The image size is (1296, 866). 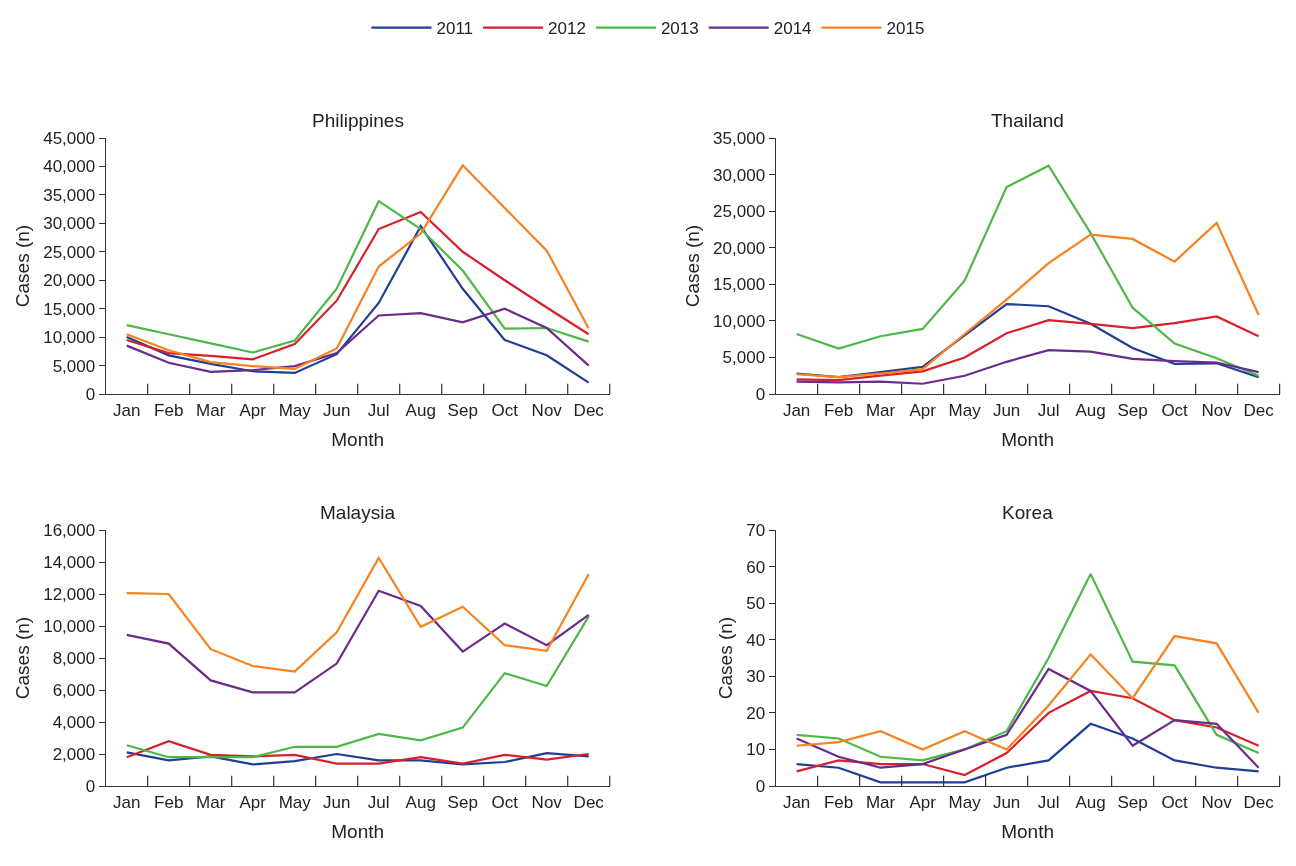 I want to click on y-tick-label: 10, so click(x=756, y=750).